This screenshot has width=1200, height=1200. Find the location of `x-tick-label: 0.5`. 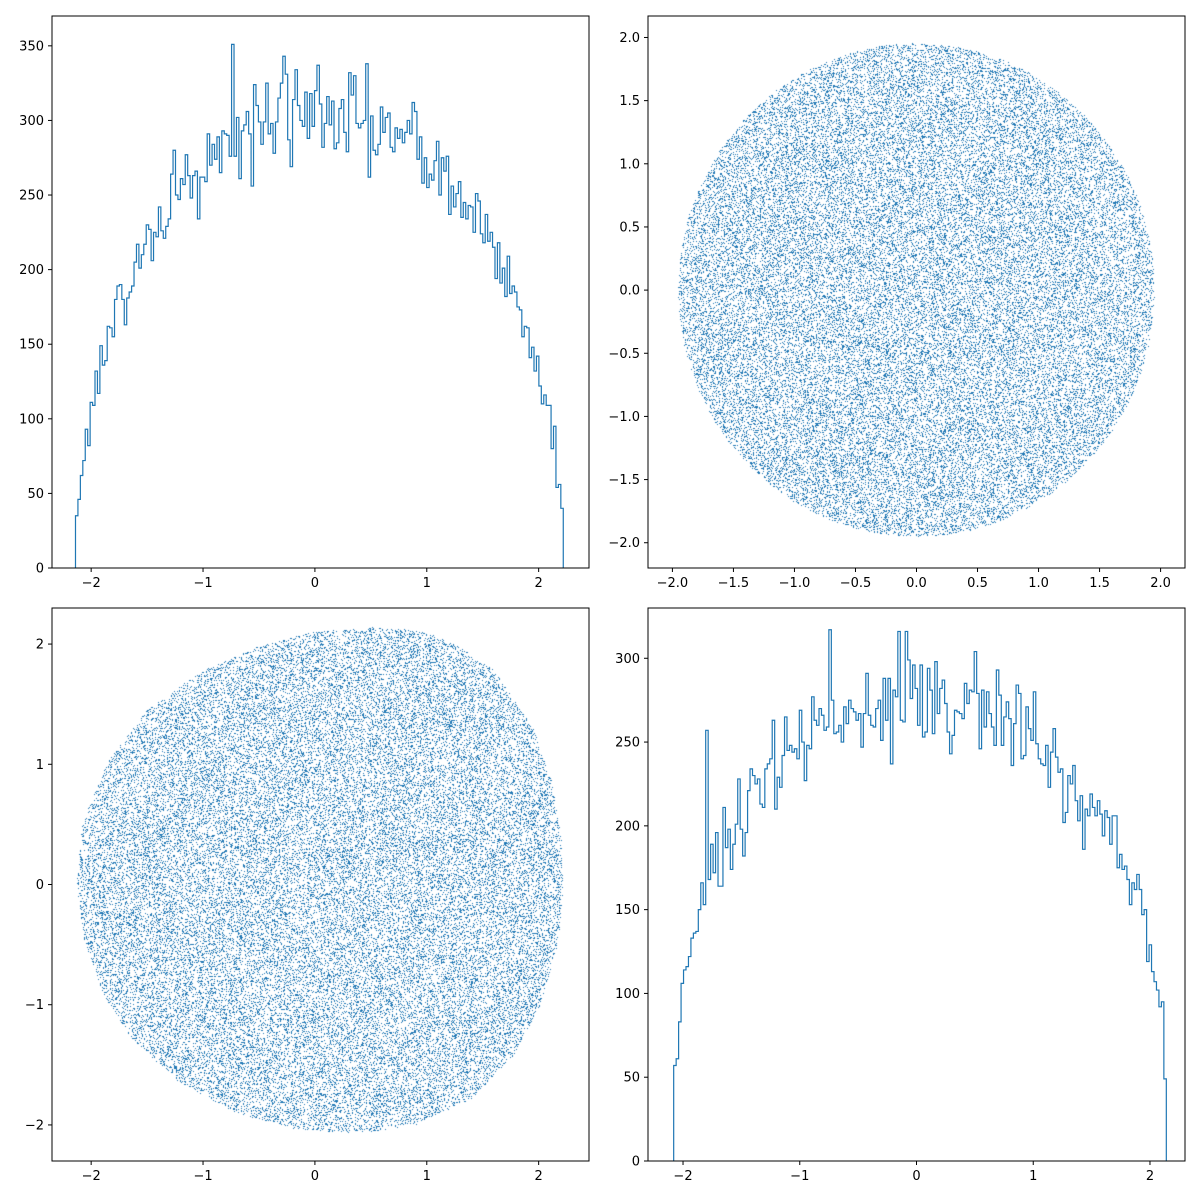

x-tick-label: 0.5 is located at coordinates (977, 583).